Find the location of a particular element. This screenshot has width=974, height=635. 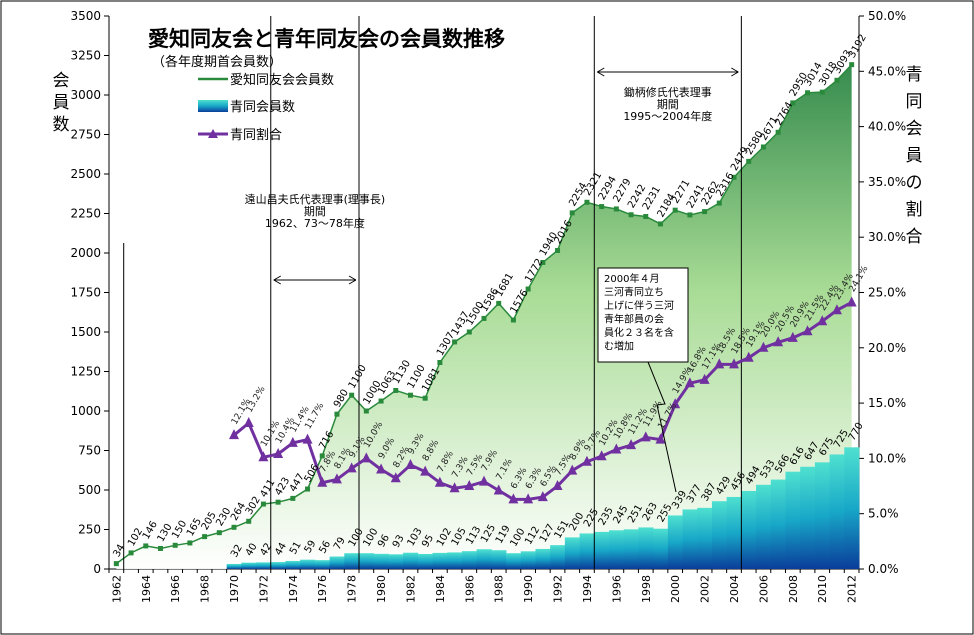

x-tick-label: 1982 is located at coordinates (410, 589).